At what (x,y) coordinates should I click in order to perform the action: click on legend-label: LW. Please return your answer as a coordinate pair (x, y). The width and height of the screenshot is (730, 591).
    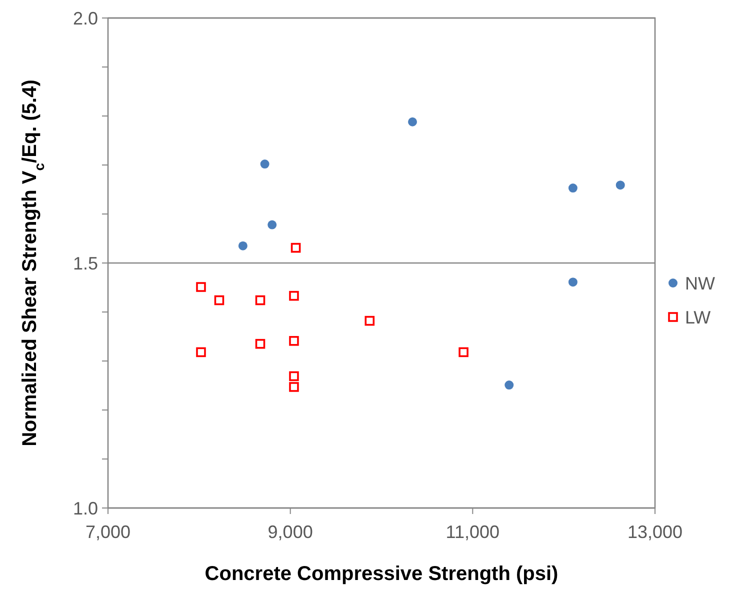
    Looking at the image, I should click on (698, 317).